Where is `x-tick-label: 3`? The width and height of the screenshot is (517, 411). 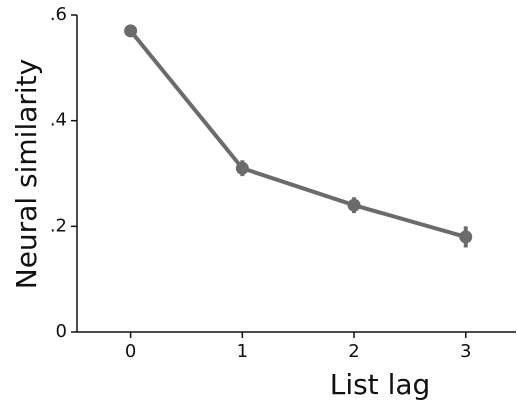
x-tick-label: 3 is located at coordinates (465, 351).